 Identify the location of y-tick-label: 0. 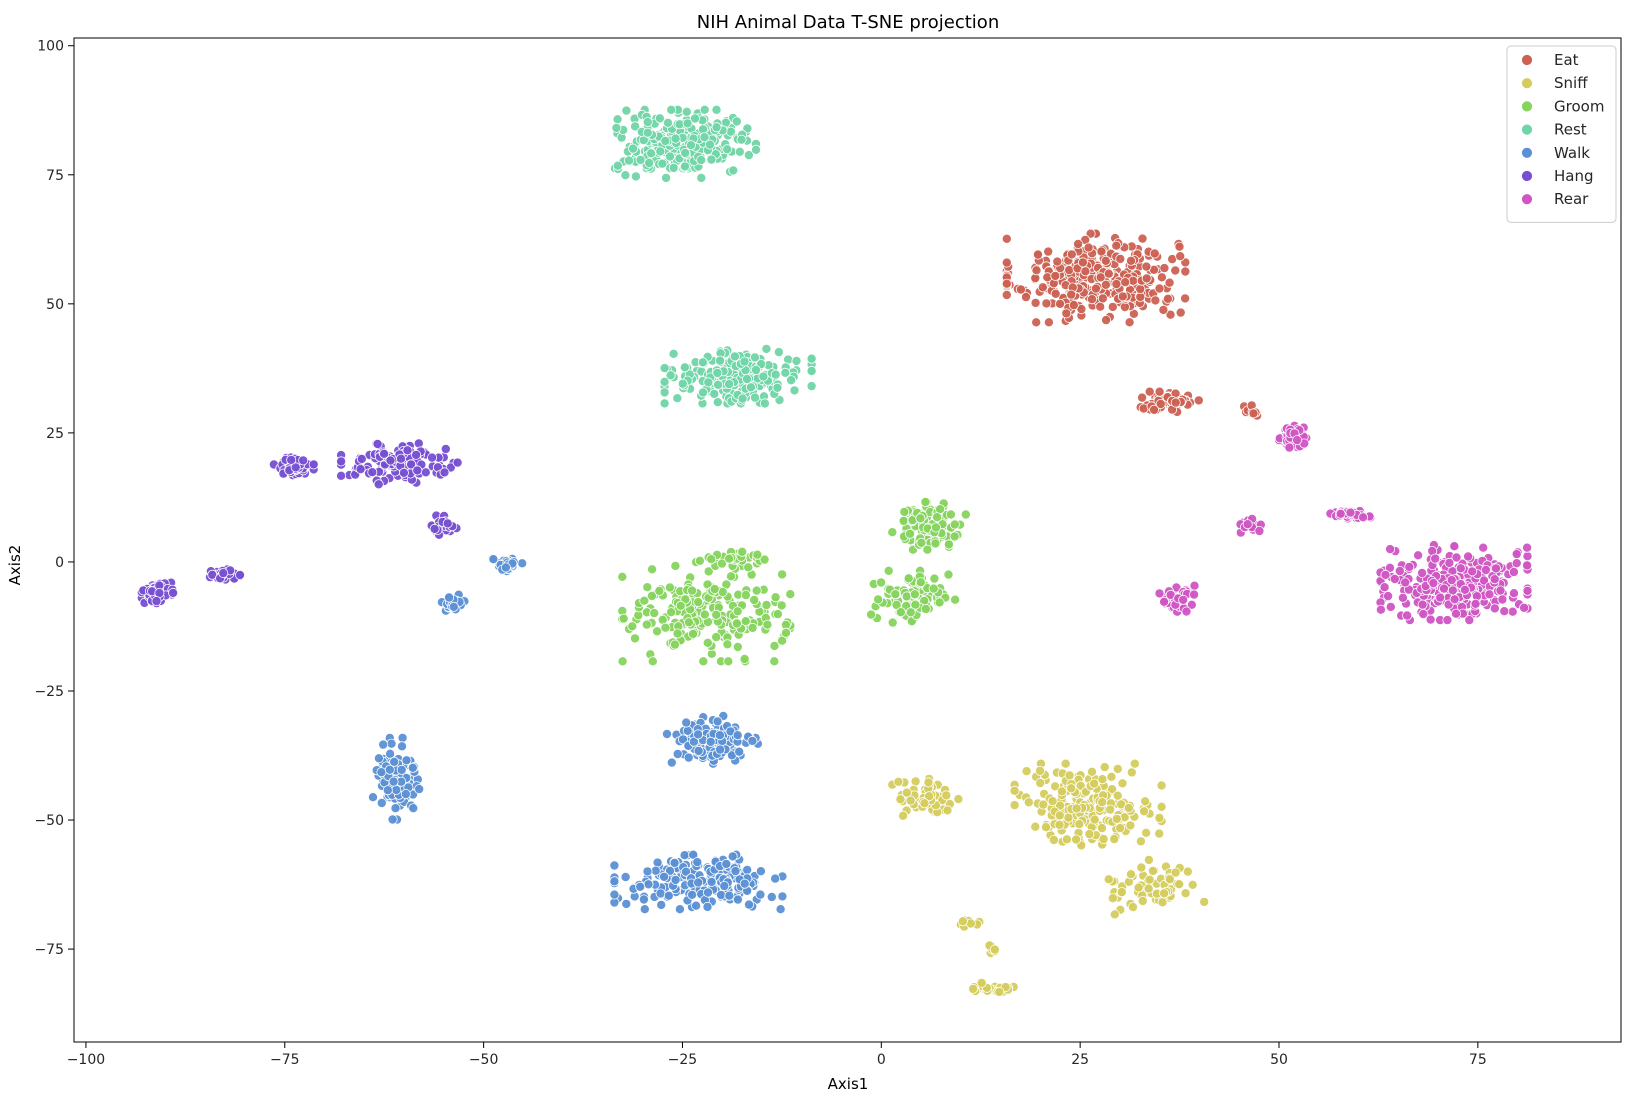
(59, 563).